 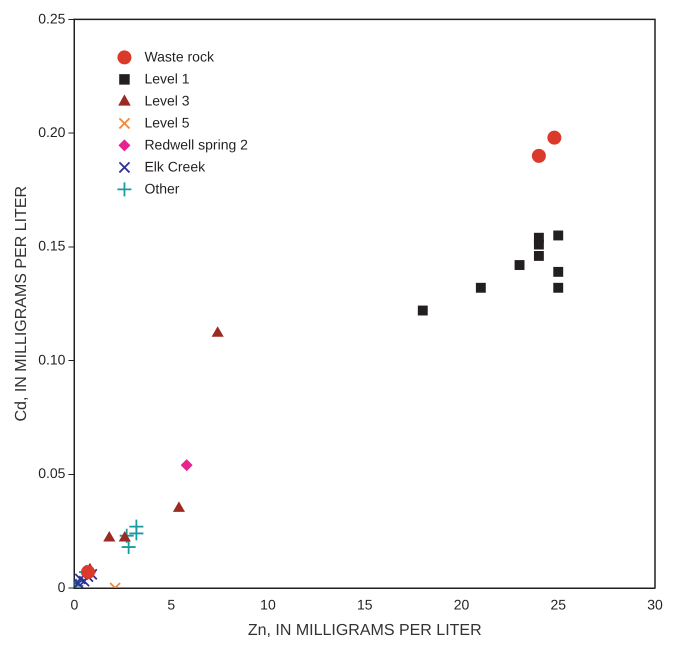 What do you see at coordinates (175, 166) in the screenshot?
I see `legend-label: Elk Creek` at bounding box center [175, 166].